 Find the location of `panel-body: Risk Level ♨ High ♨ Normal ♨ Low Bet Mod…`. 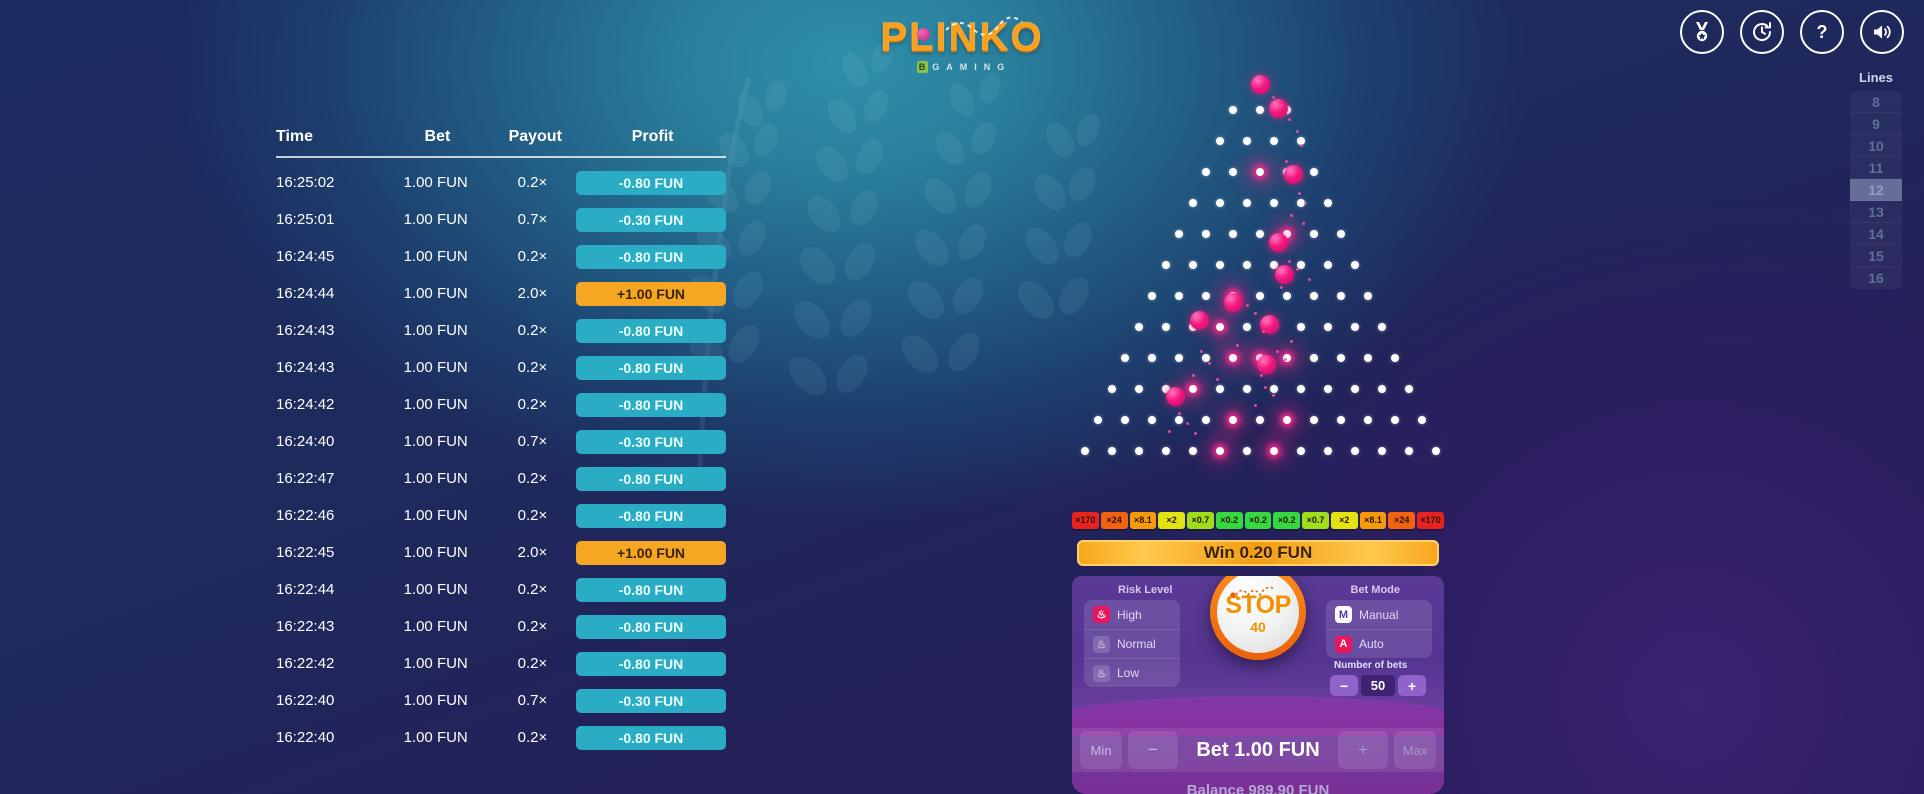

panel-body: Risk Level ♨ High ♨ Normal ♨ Low Bet Mod… is located at coordinates (1258, 685).